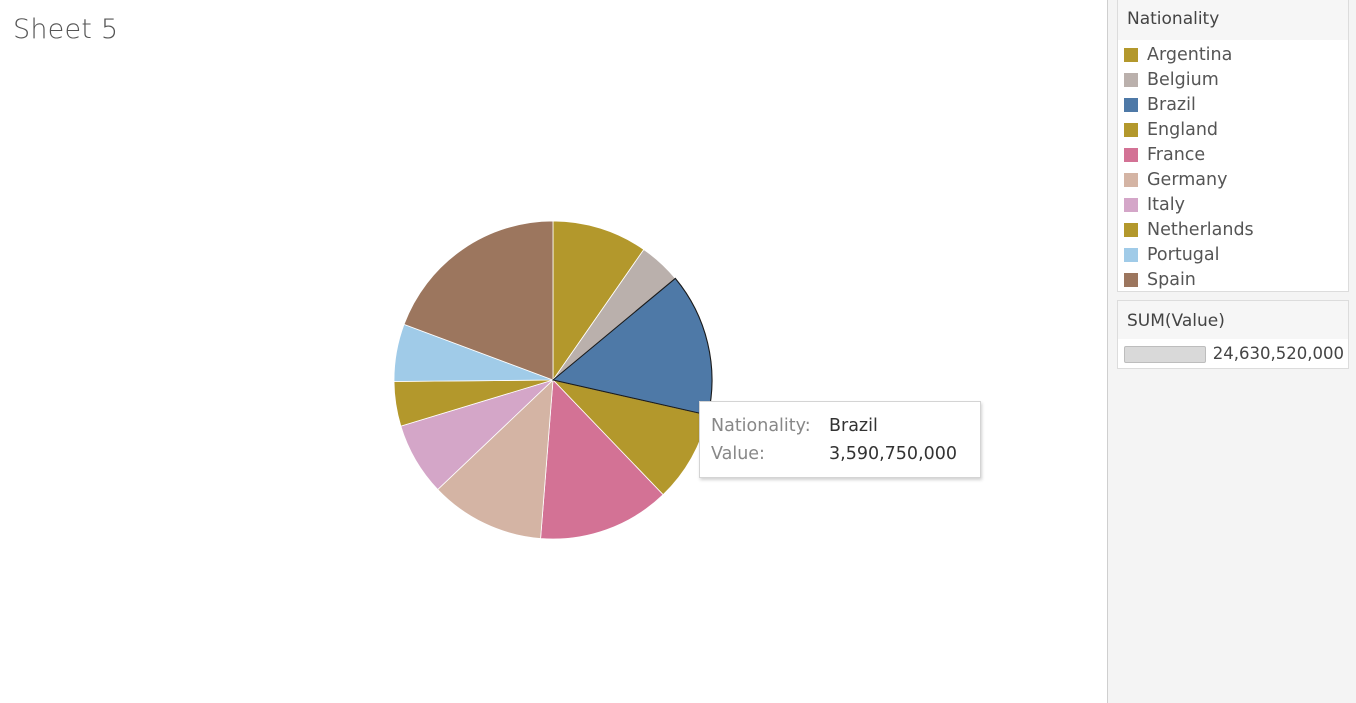 The height and width of the screenshot is (703, 1356). I want to click on legend-label: Italy, so click(1166, 204).